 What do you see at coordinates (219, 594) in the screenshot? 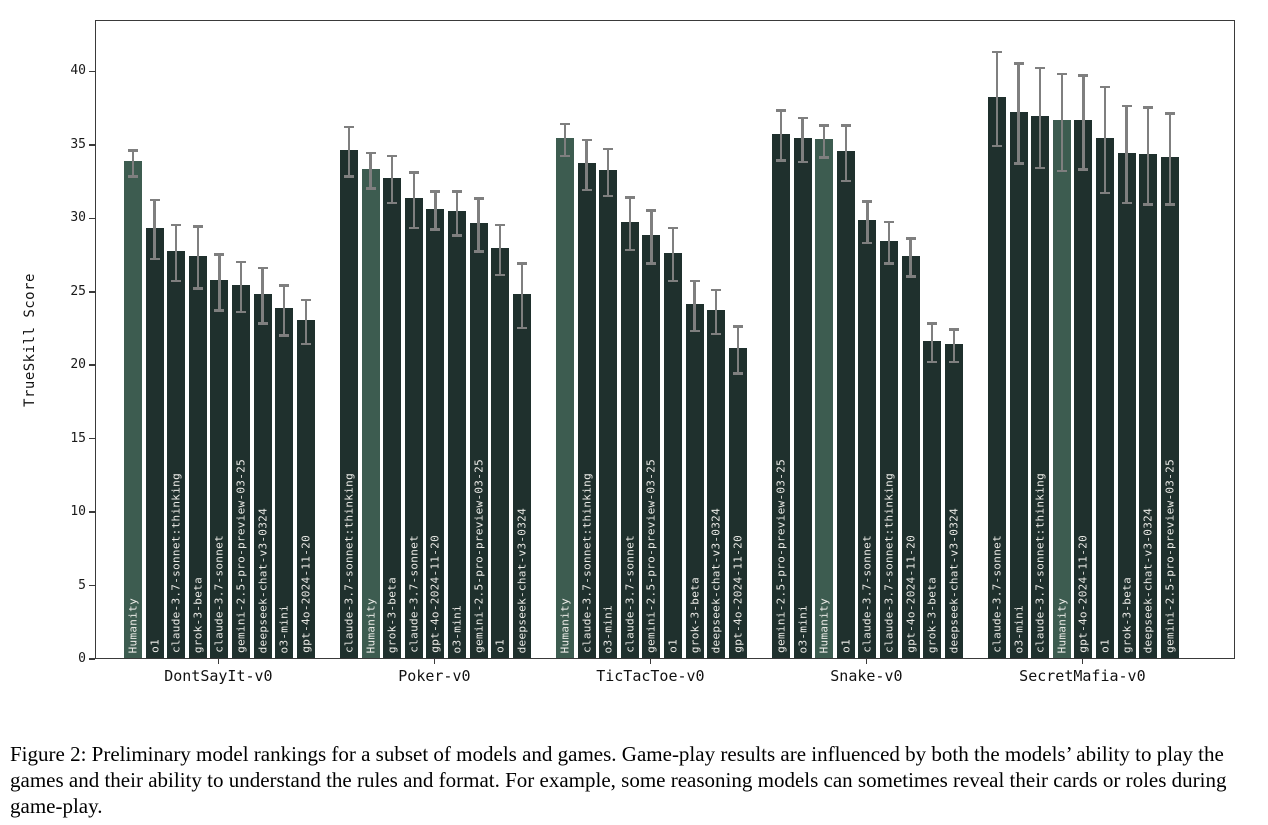
I see `bar-model-label: claude-3.7-sonnet` at bounding box center [219, 594].